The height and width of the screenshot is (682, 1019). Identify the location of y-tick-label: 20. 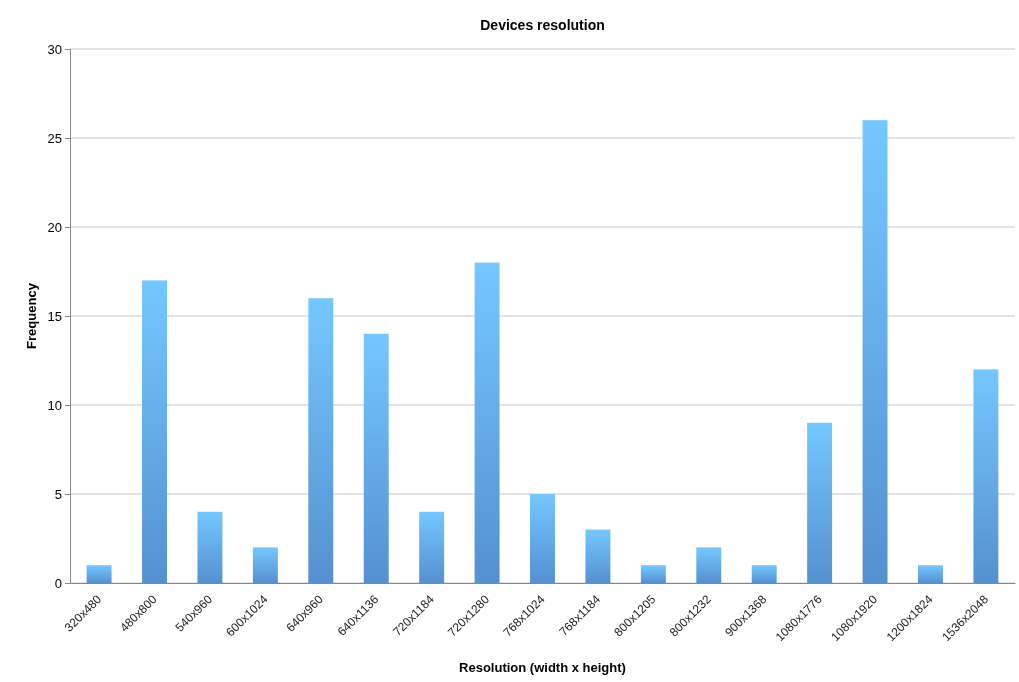
(54, 227).